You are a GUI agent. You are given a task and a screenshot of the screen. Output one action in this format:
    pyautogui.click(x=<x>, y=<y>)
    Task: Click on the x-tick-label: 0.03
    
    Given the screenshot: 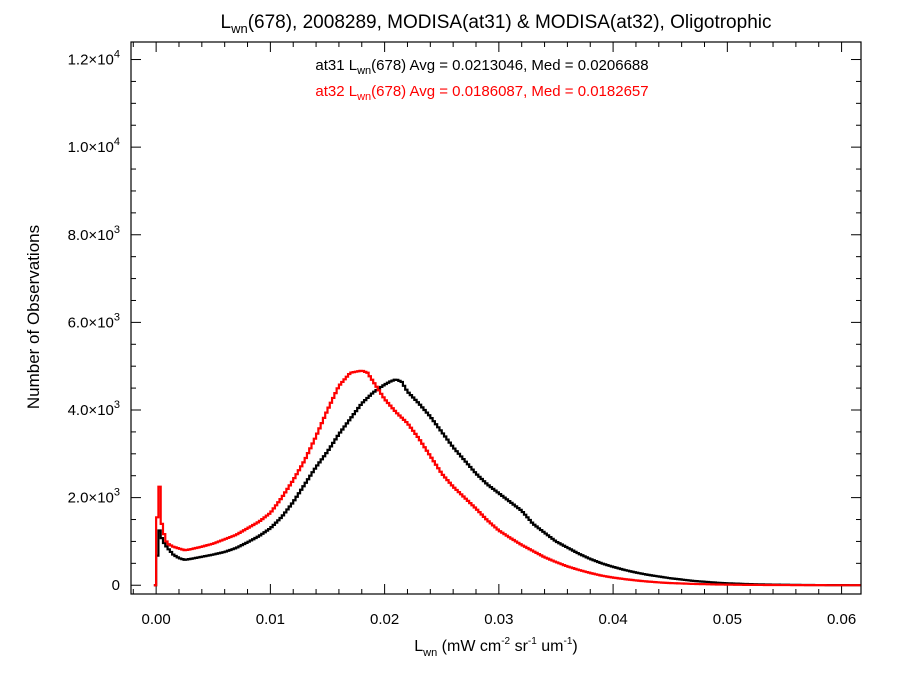 What is the action you would take?
    pyautogui.click(x=498, y=619)
    